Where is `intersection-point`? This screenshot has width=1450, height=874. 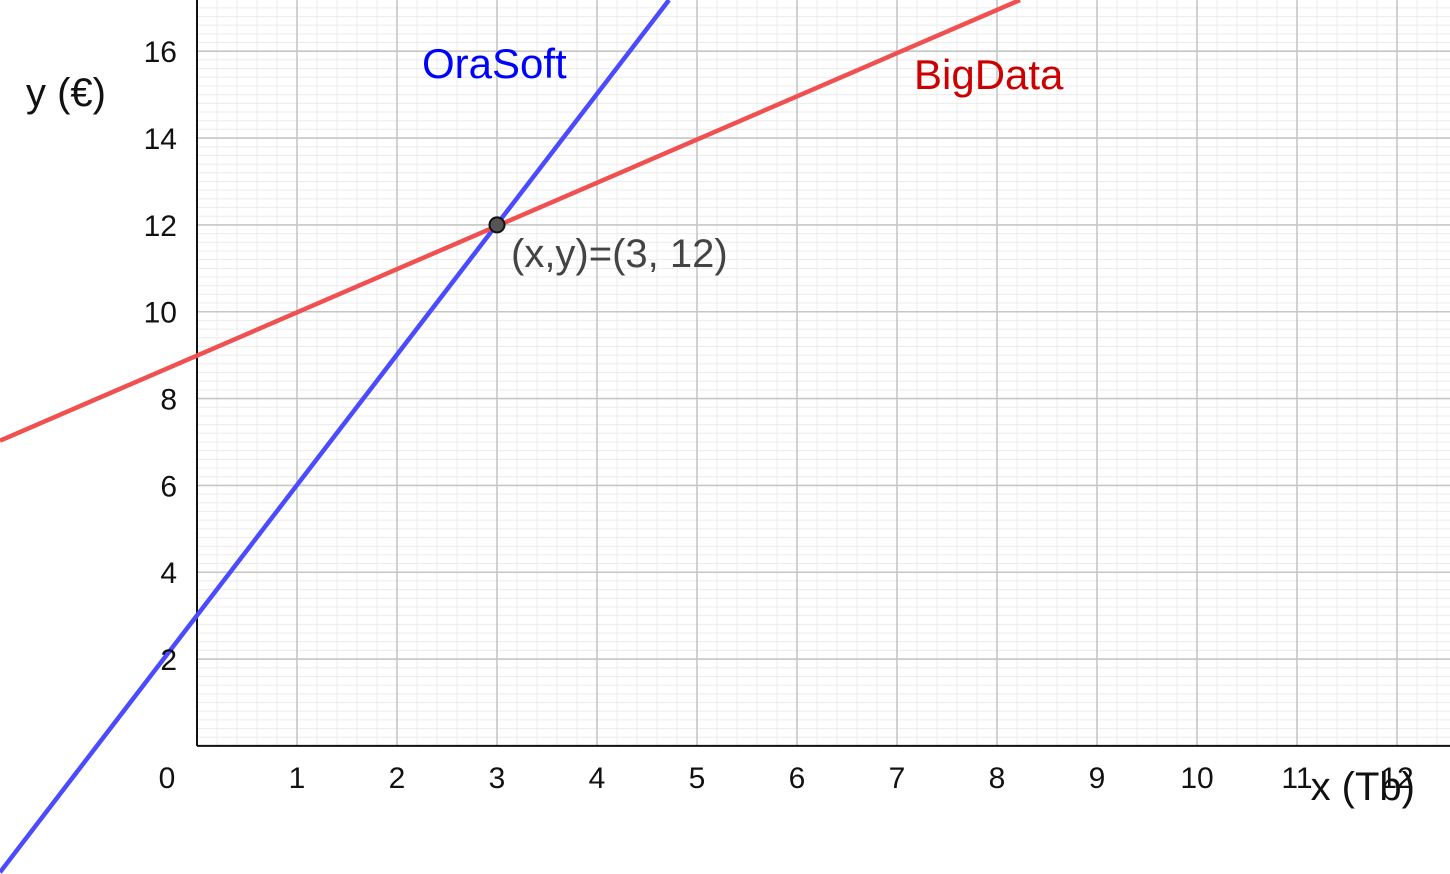
intersection-point is located at coordinates (497, 225).